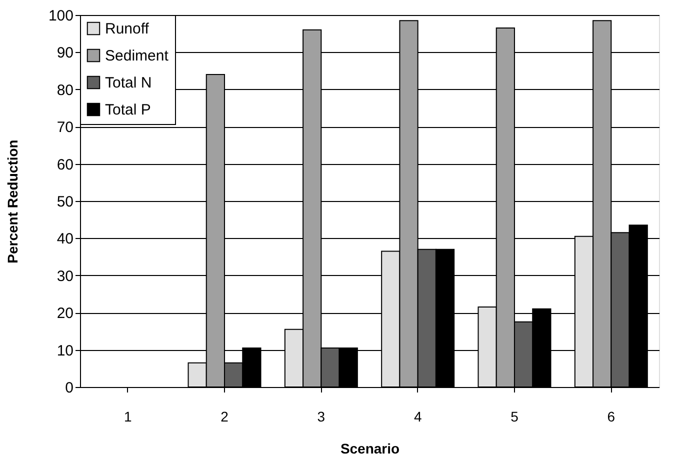 Image resolution: width=674 pixels, height=461 pixels. What do you see at coordinates (12, 202) in the screenshot?
I see `y-axis-title: Percent Reduction` at bounding box center [12, 202].